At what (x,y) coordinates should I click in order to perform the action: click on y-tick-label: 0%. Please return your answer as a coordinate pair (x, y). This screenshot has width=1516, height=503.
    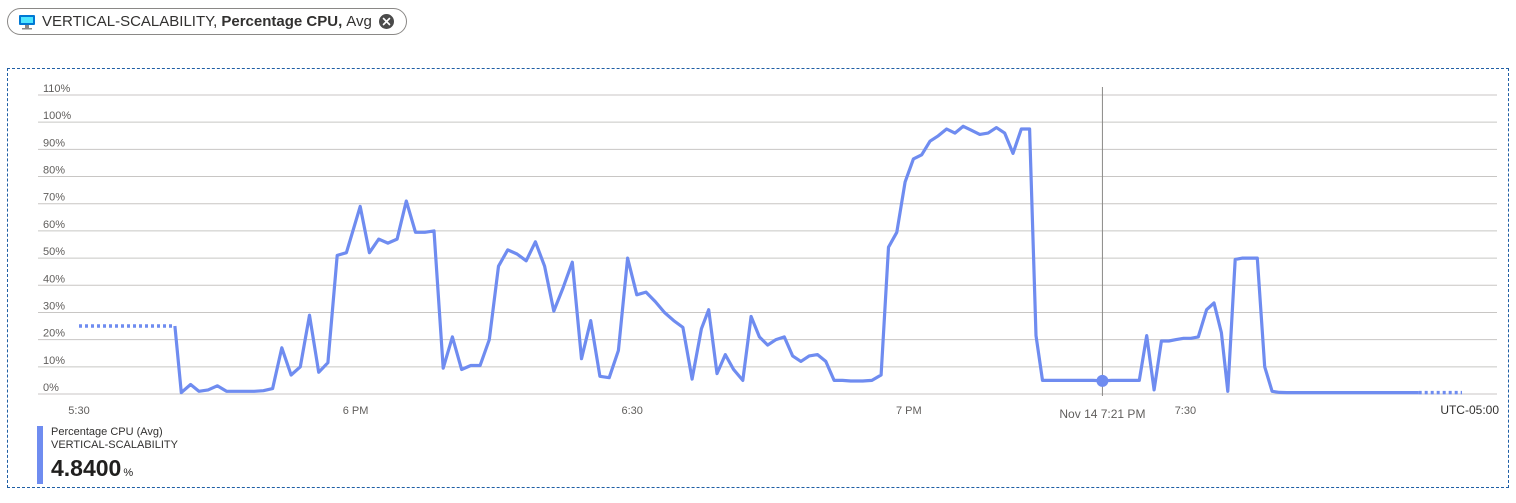
    Looking at the image, I should click on (51, 388).